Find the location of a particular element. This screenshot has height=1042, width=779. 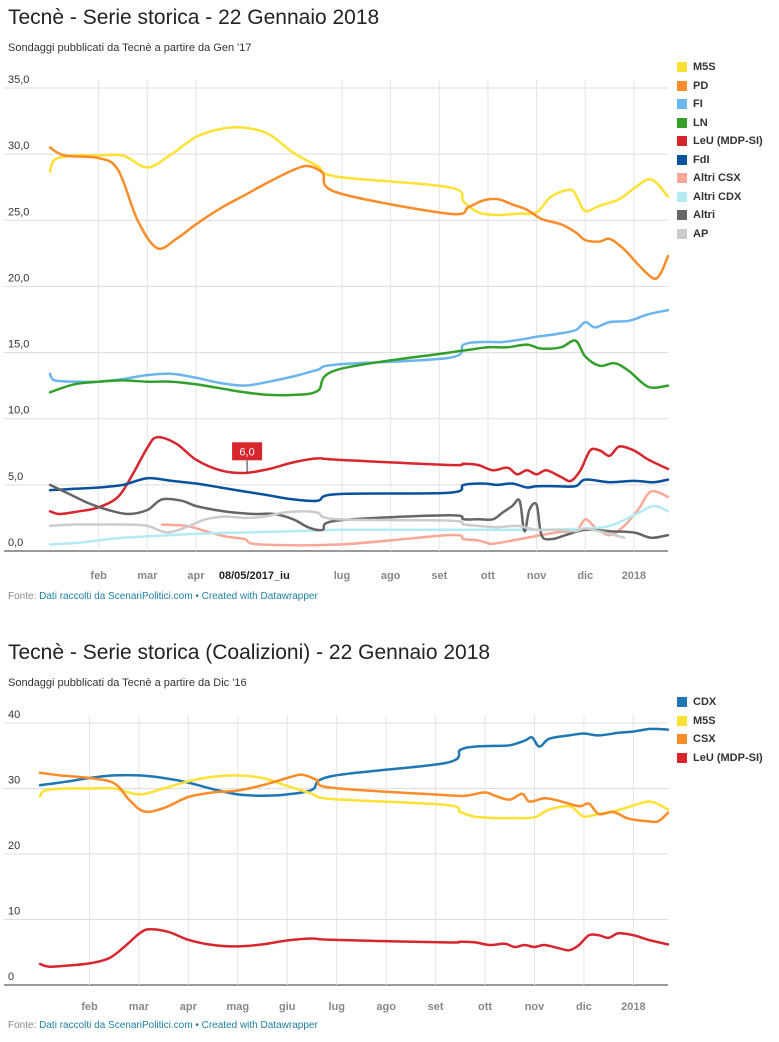

x-tick-label: nov is located at coordinates (537, 576).